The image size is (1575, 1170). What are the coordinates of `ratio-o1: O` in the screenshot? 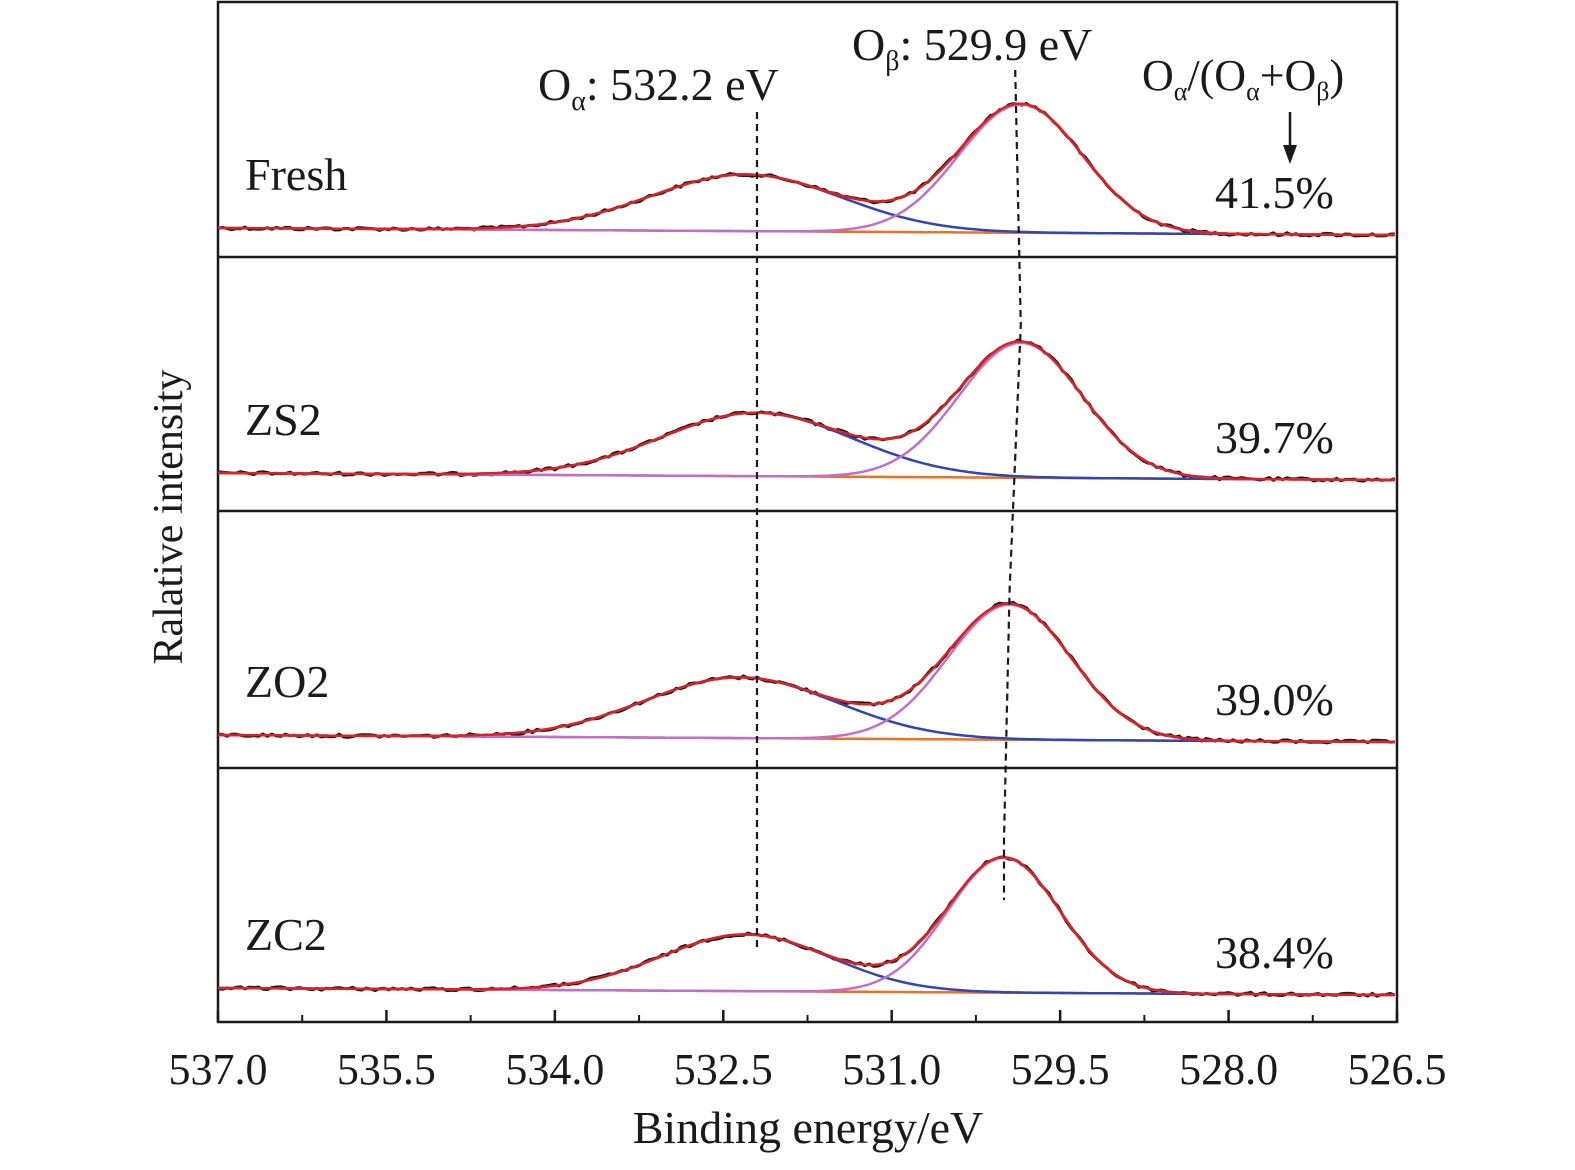 It's located at (1158, 75).